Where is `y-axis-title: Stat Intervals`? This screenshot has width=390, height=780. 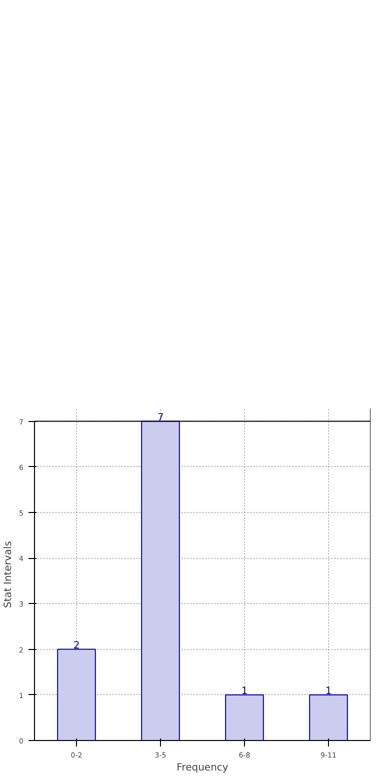
y-axis-title: Stat Intervals is located at coordinates (8, 574).